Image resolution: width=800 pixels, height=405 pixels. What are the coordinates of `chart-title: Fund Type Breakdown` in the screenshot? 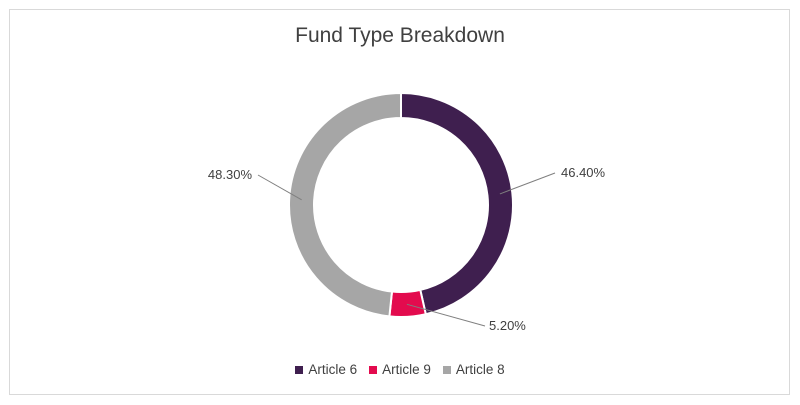 It's located at (400, 35).